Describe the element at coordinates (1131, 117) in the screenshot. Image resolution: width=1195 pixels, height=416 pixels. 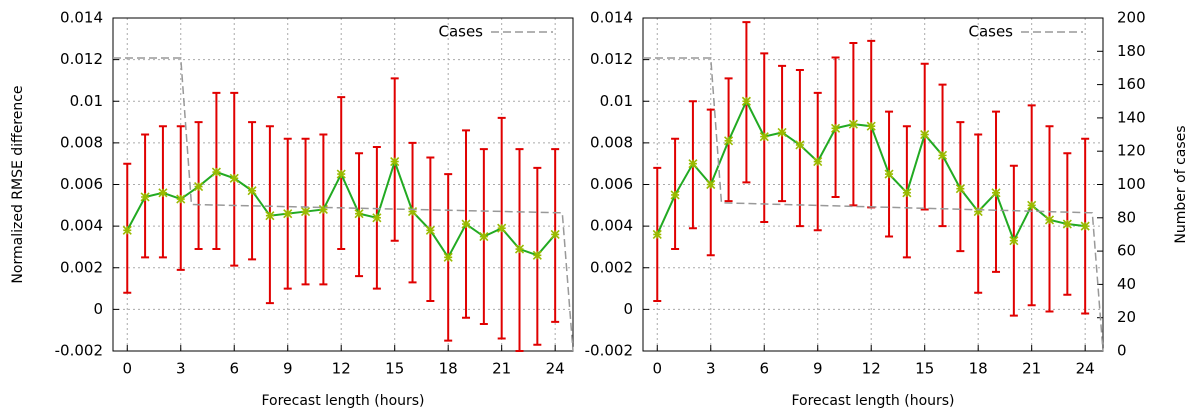
I see `y2-tick-label: 140` at that location.